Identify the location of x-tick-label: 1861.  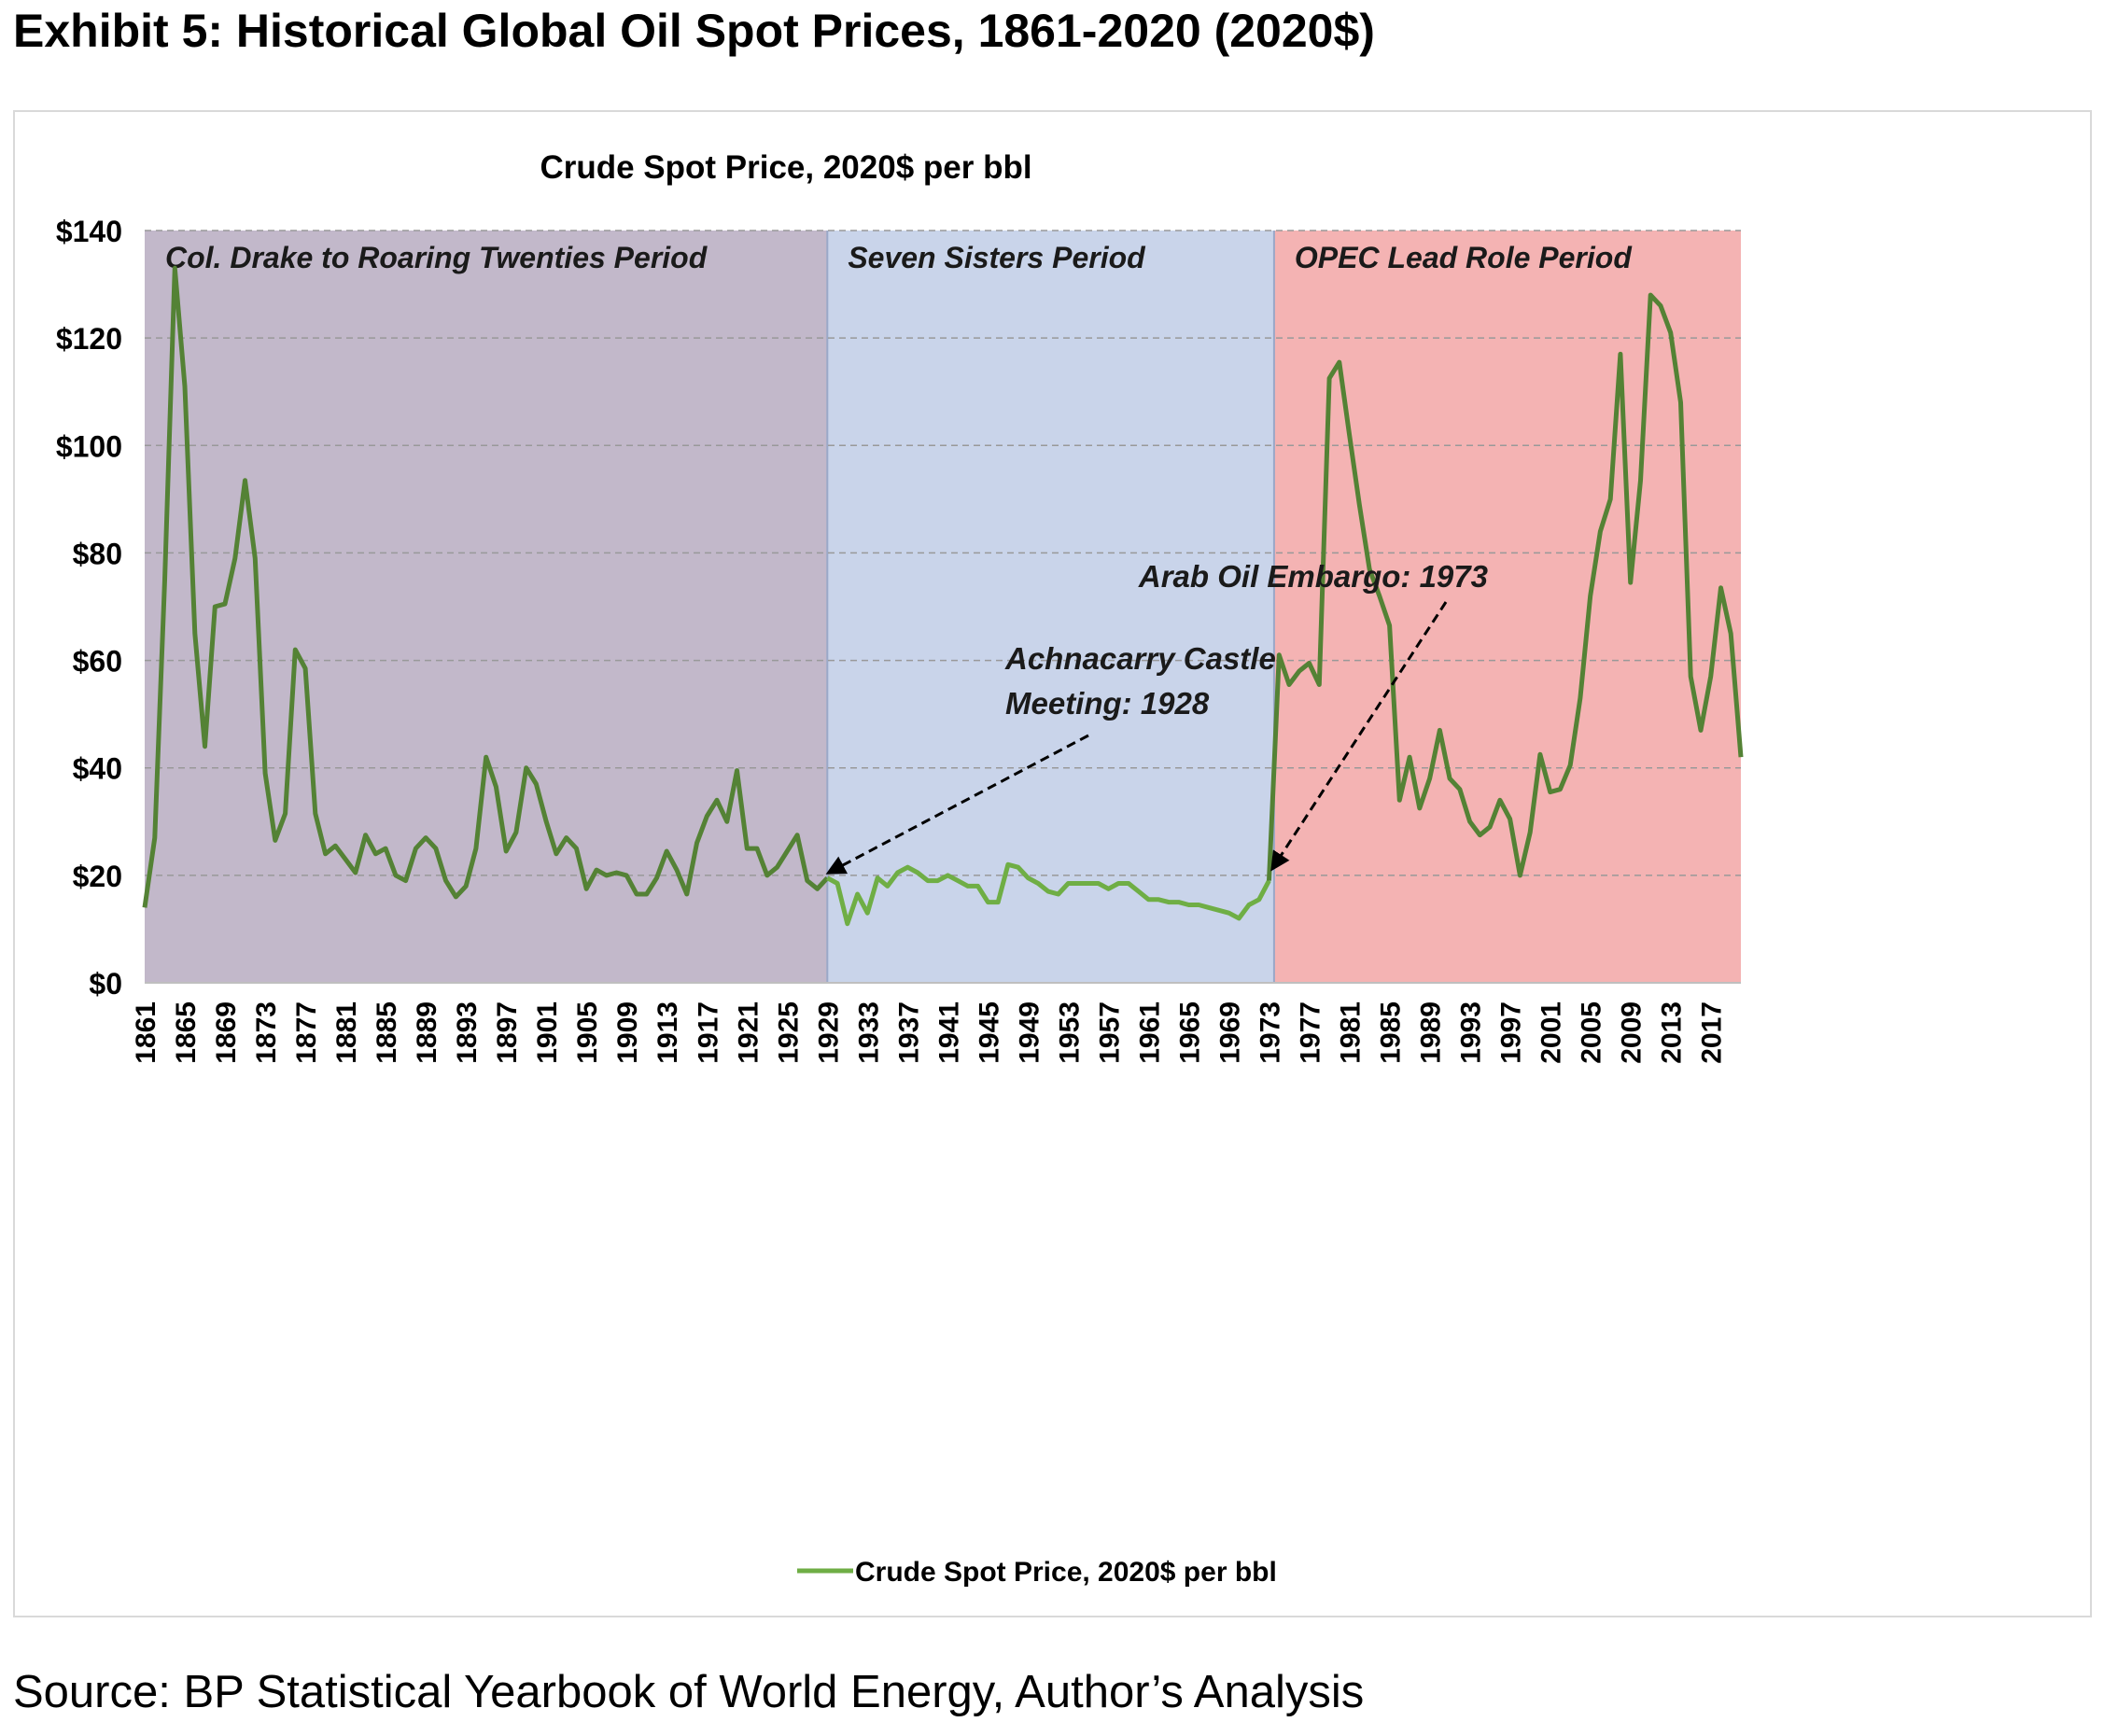
(146, 1032).